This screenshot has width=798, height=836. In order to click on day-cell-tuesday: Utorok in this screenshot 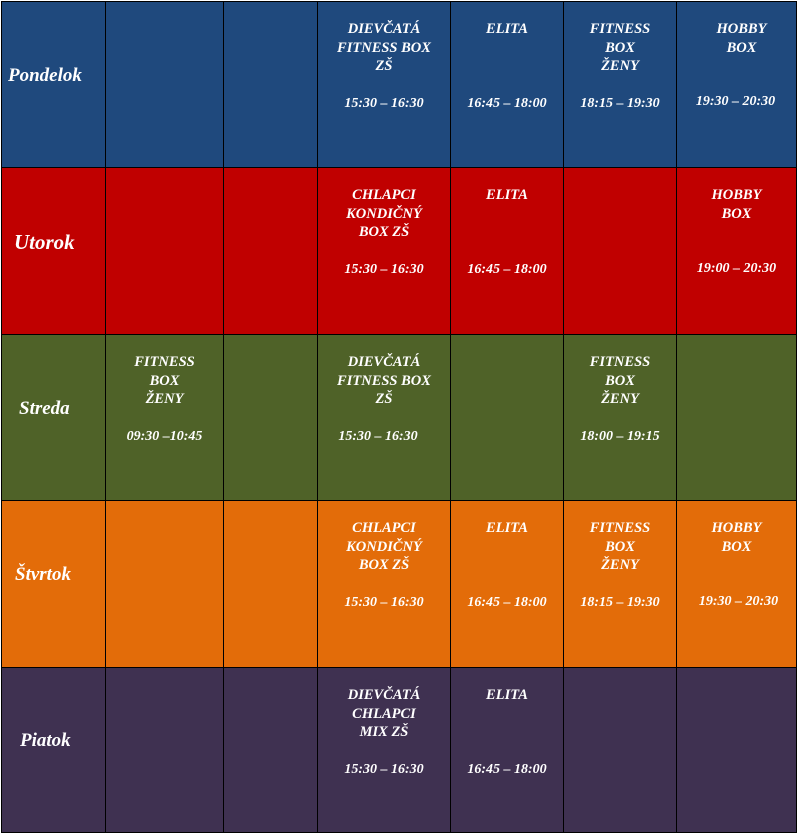, I will do `click(53, 251)`.